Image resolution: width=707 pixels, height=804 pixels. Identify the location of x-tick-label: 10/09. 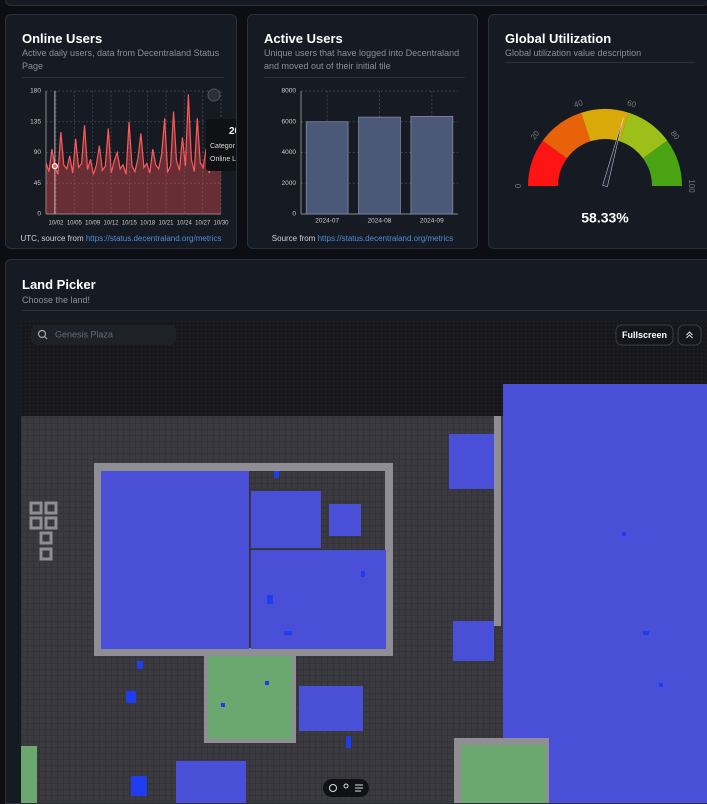
(93, 224).